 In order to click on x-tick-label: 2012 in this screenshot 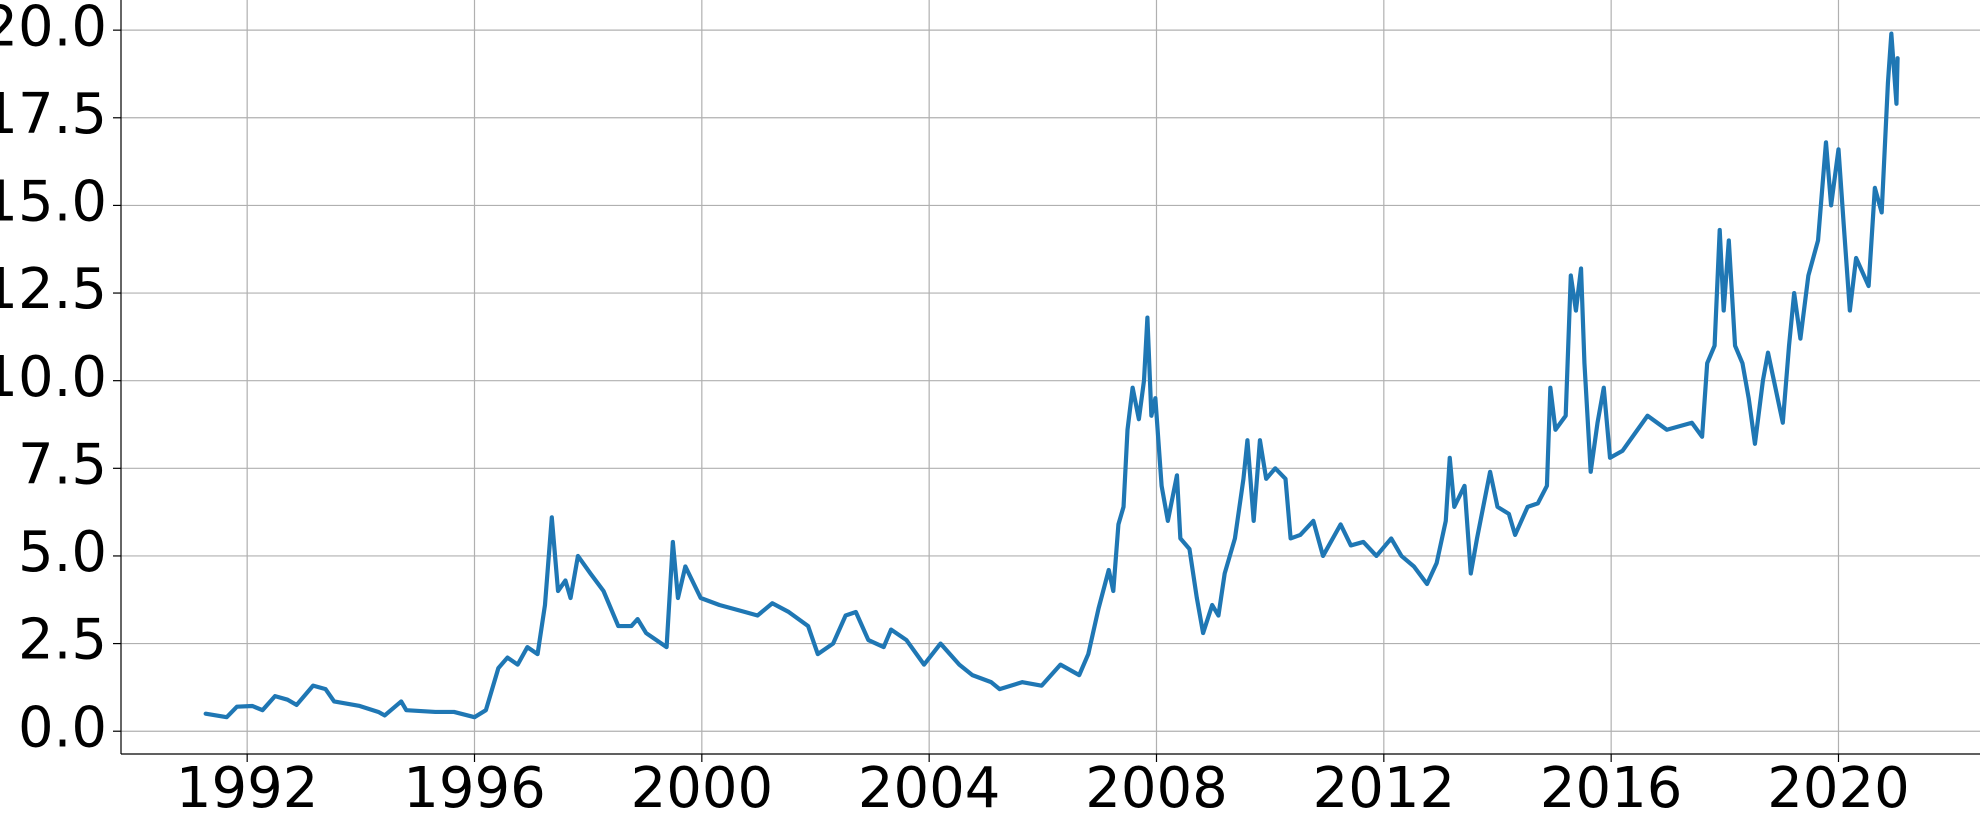, I will do `click(1384, 788)`.